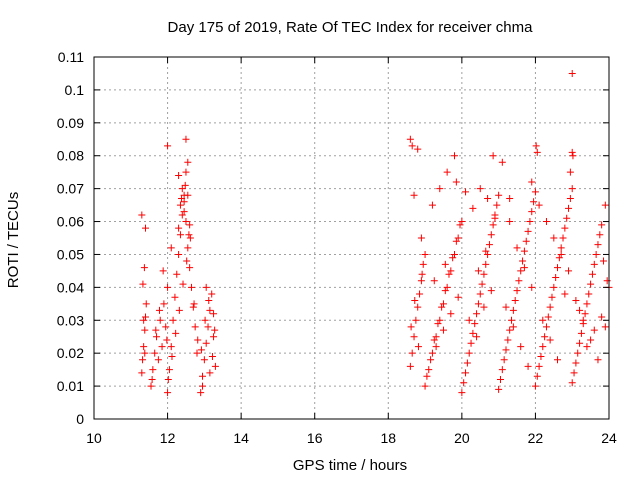 The width and height of the screenshot is (640, 480). What do you see at coordinates (80, 419) in the screenshot?
I see `y-tick-label: 0` at bounding box center [80, 419].